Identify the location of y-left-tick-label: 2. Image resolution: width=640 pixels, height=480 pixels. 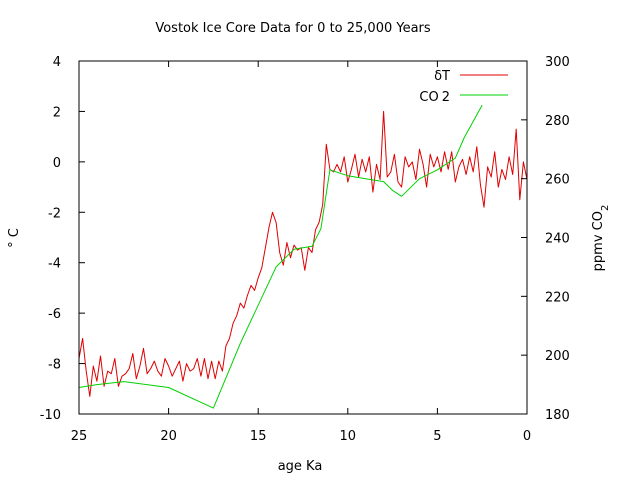
(57, 112).